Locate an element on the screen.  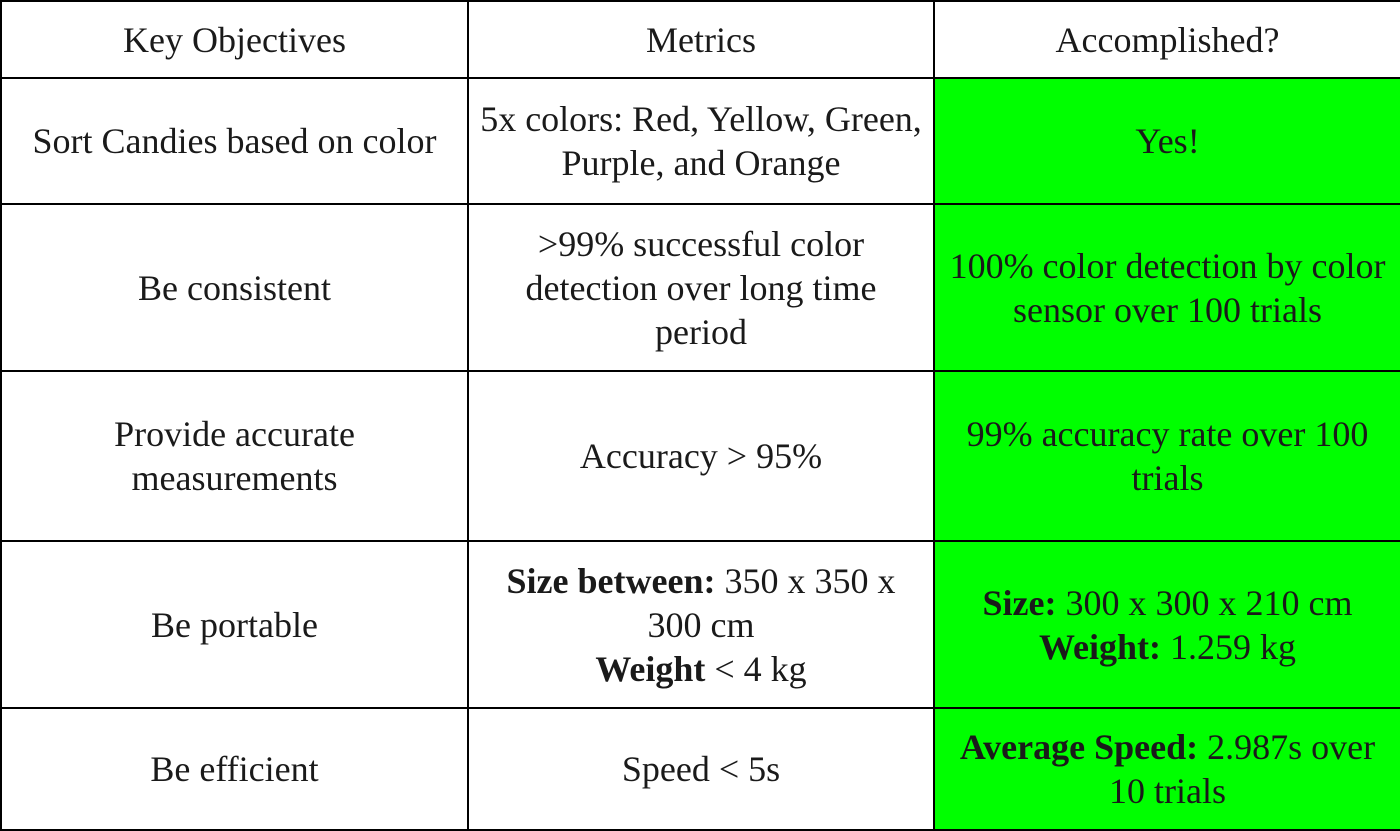
objective-cell: Provide accurate measurements is located at coordinates (234, 456).